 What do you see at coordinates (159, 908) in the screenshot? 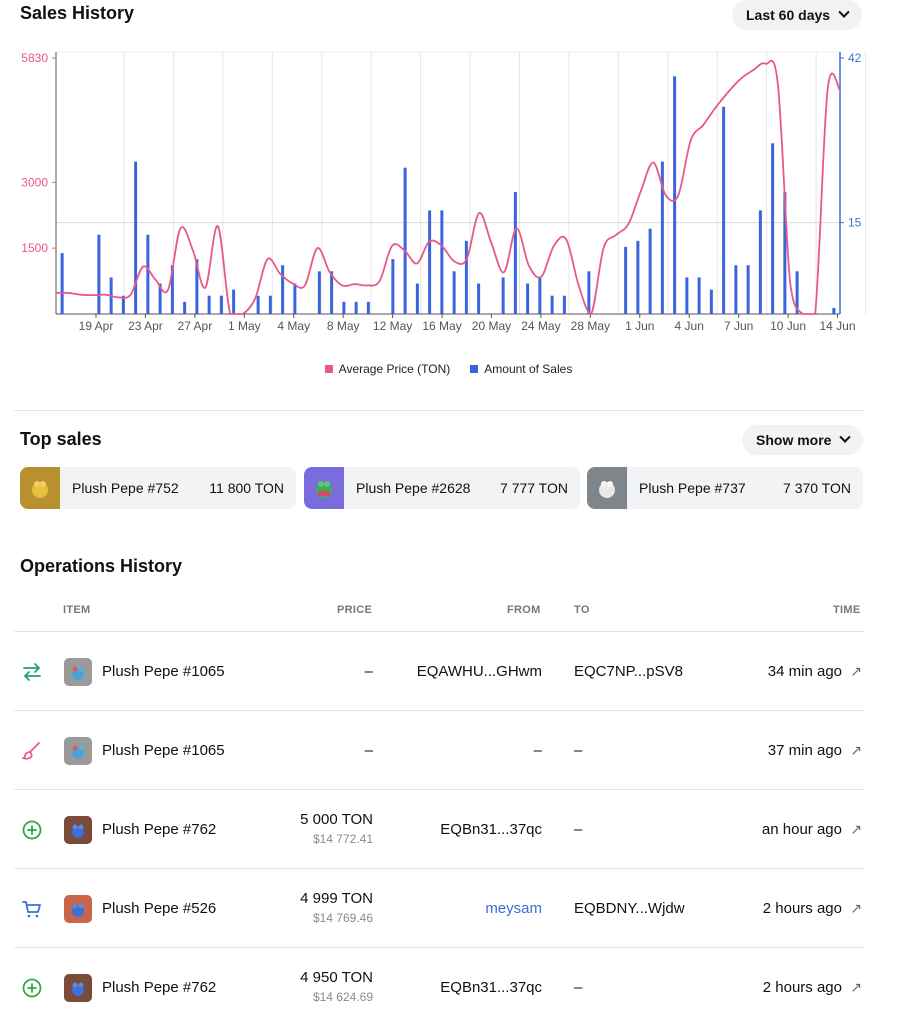
I see `item-name: Plush Pepe #526` at bounding box center [159, 908].